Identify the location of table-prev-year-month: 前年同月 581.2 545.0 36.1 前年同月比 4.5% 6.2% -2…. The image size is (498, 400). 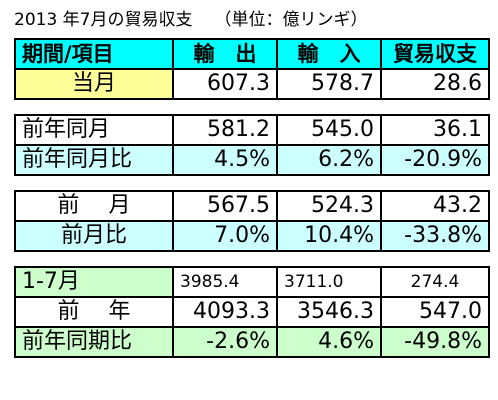
(252, 145).